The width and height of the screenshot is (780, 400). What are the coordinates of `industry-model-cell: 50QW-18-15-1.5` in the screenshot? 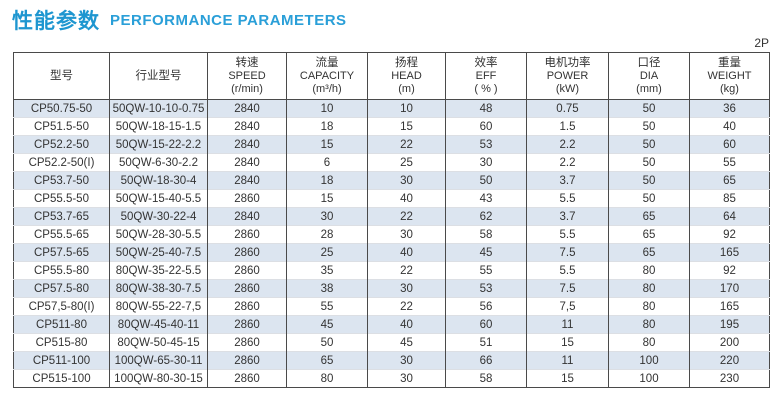 It's located at (158, 126).